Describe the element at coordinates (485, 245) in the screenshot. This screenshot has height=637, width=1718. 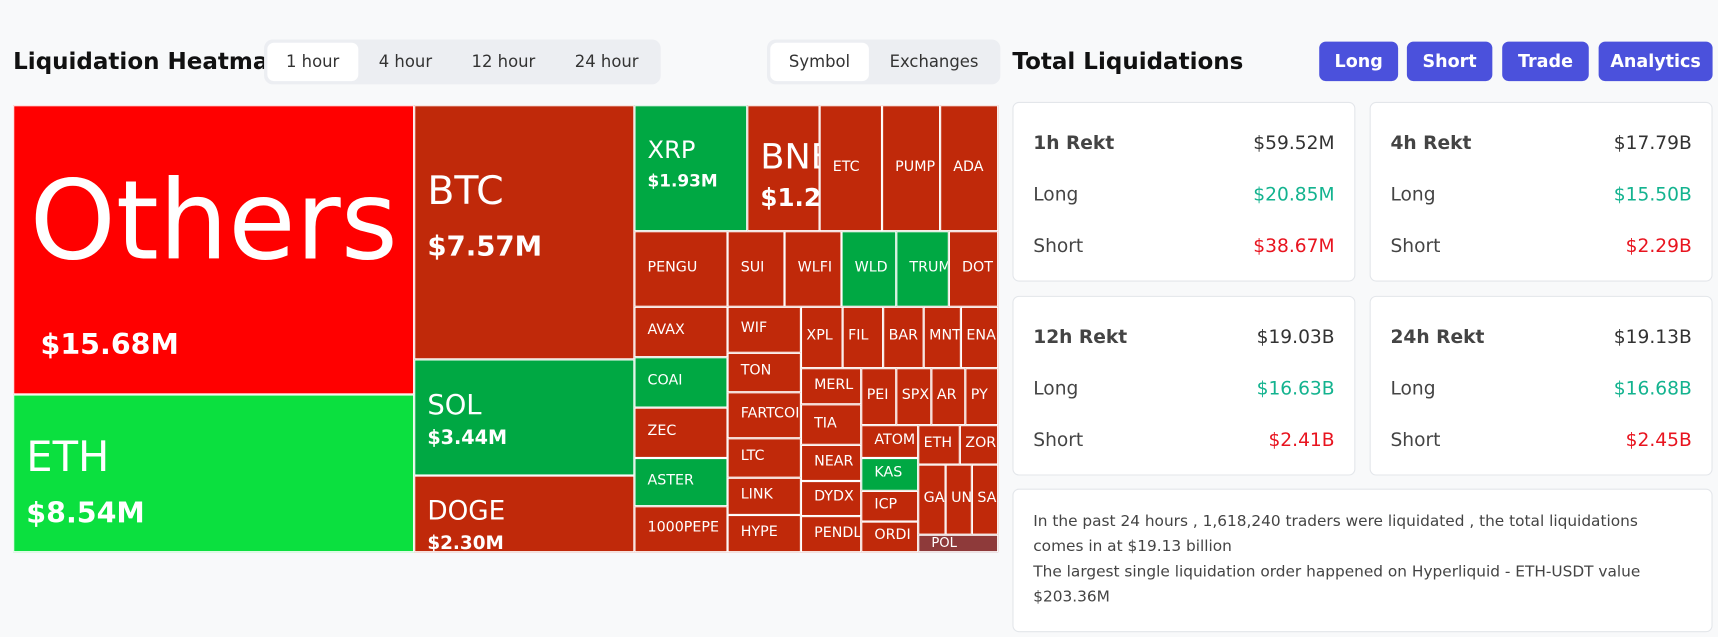
I see `tile-value: $7.57M` at that location.